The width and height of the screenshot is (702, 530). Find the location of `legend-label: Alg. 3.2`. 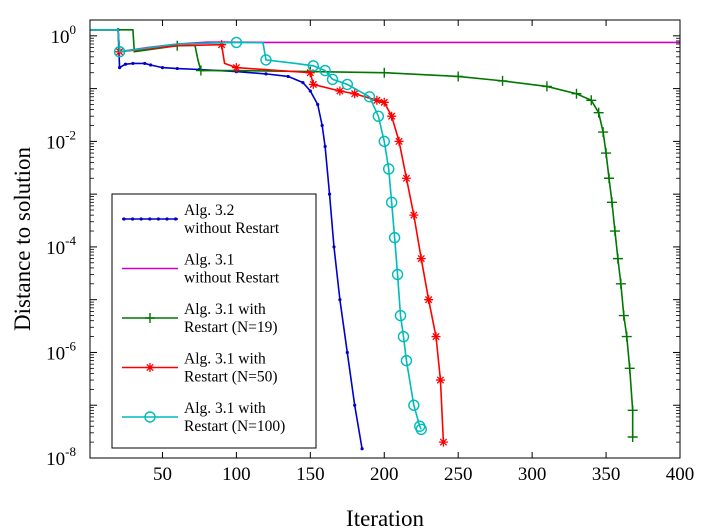

legend-label: Alg. 3.2 is located at coordinates (209, 210).